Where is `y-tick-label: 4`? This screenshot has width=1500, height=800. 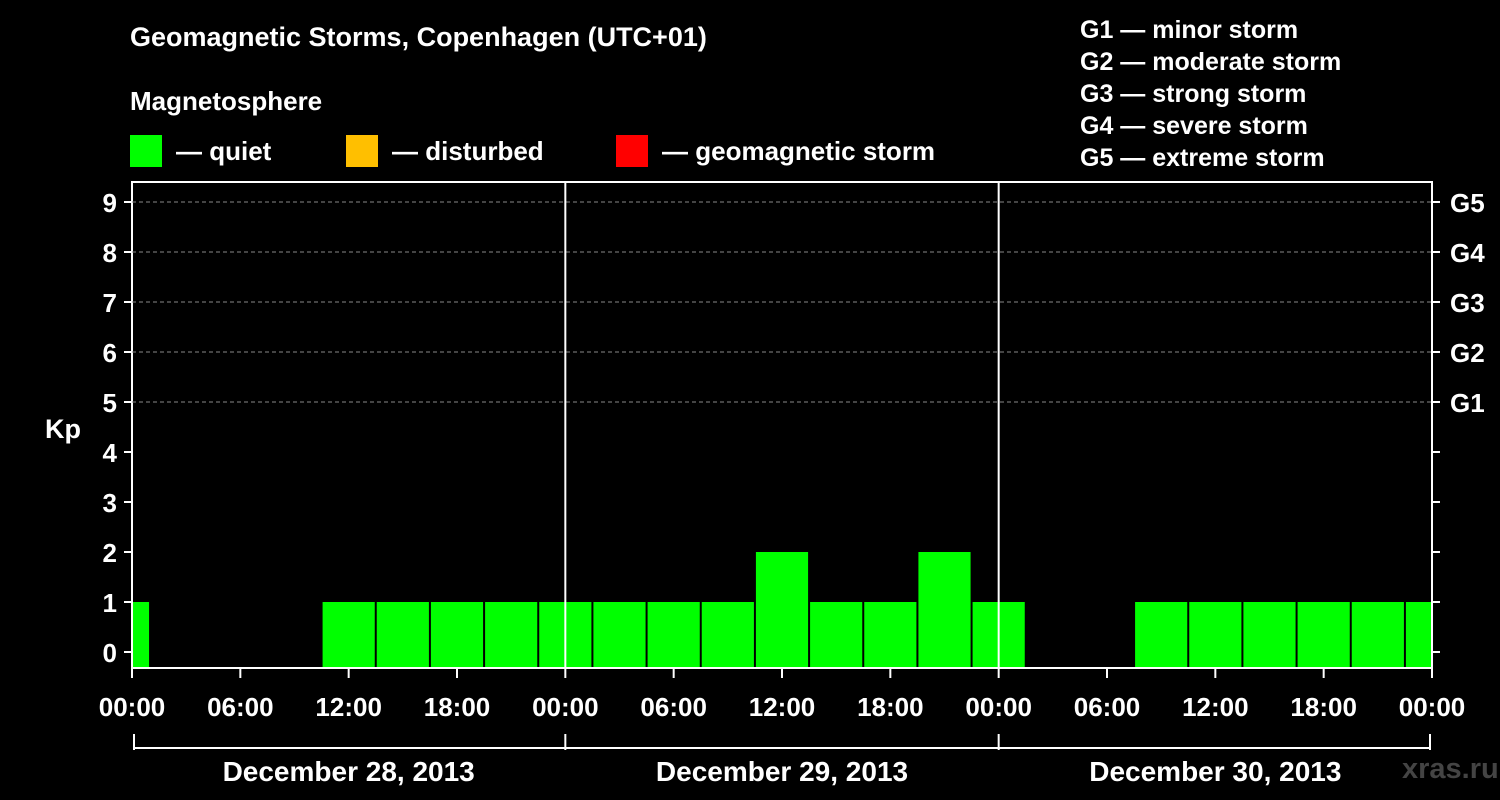
y-tick-label: 4 is located at coordinates (110, 453).